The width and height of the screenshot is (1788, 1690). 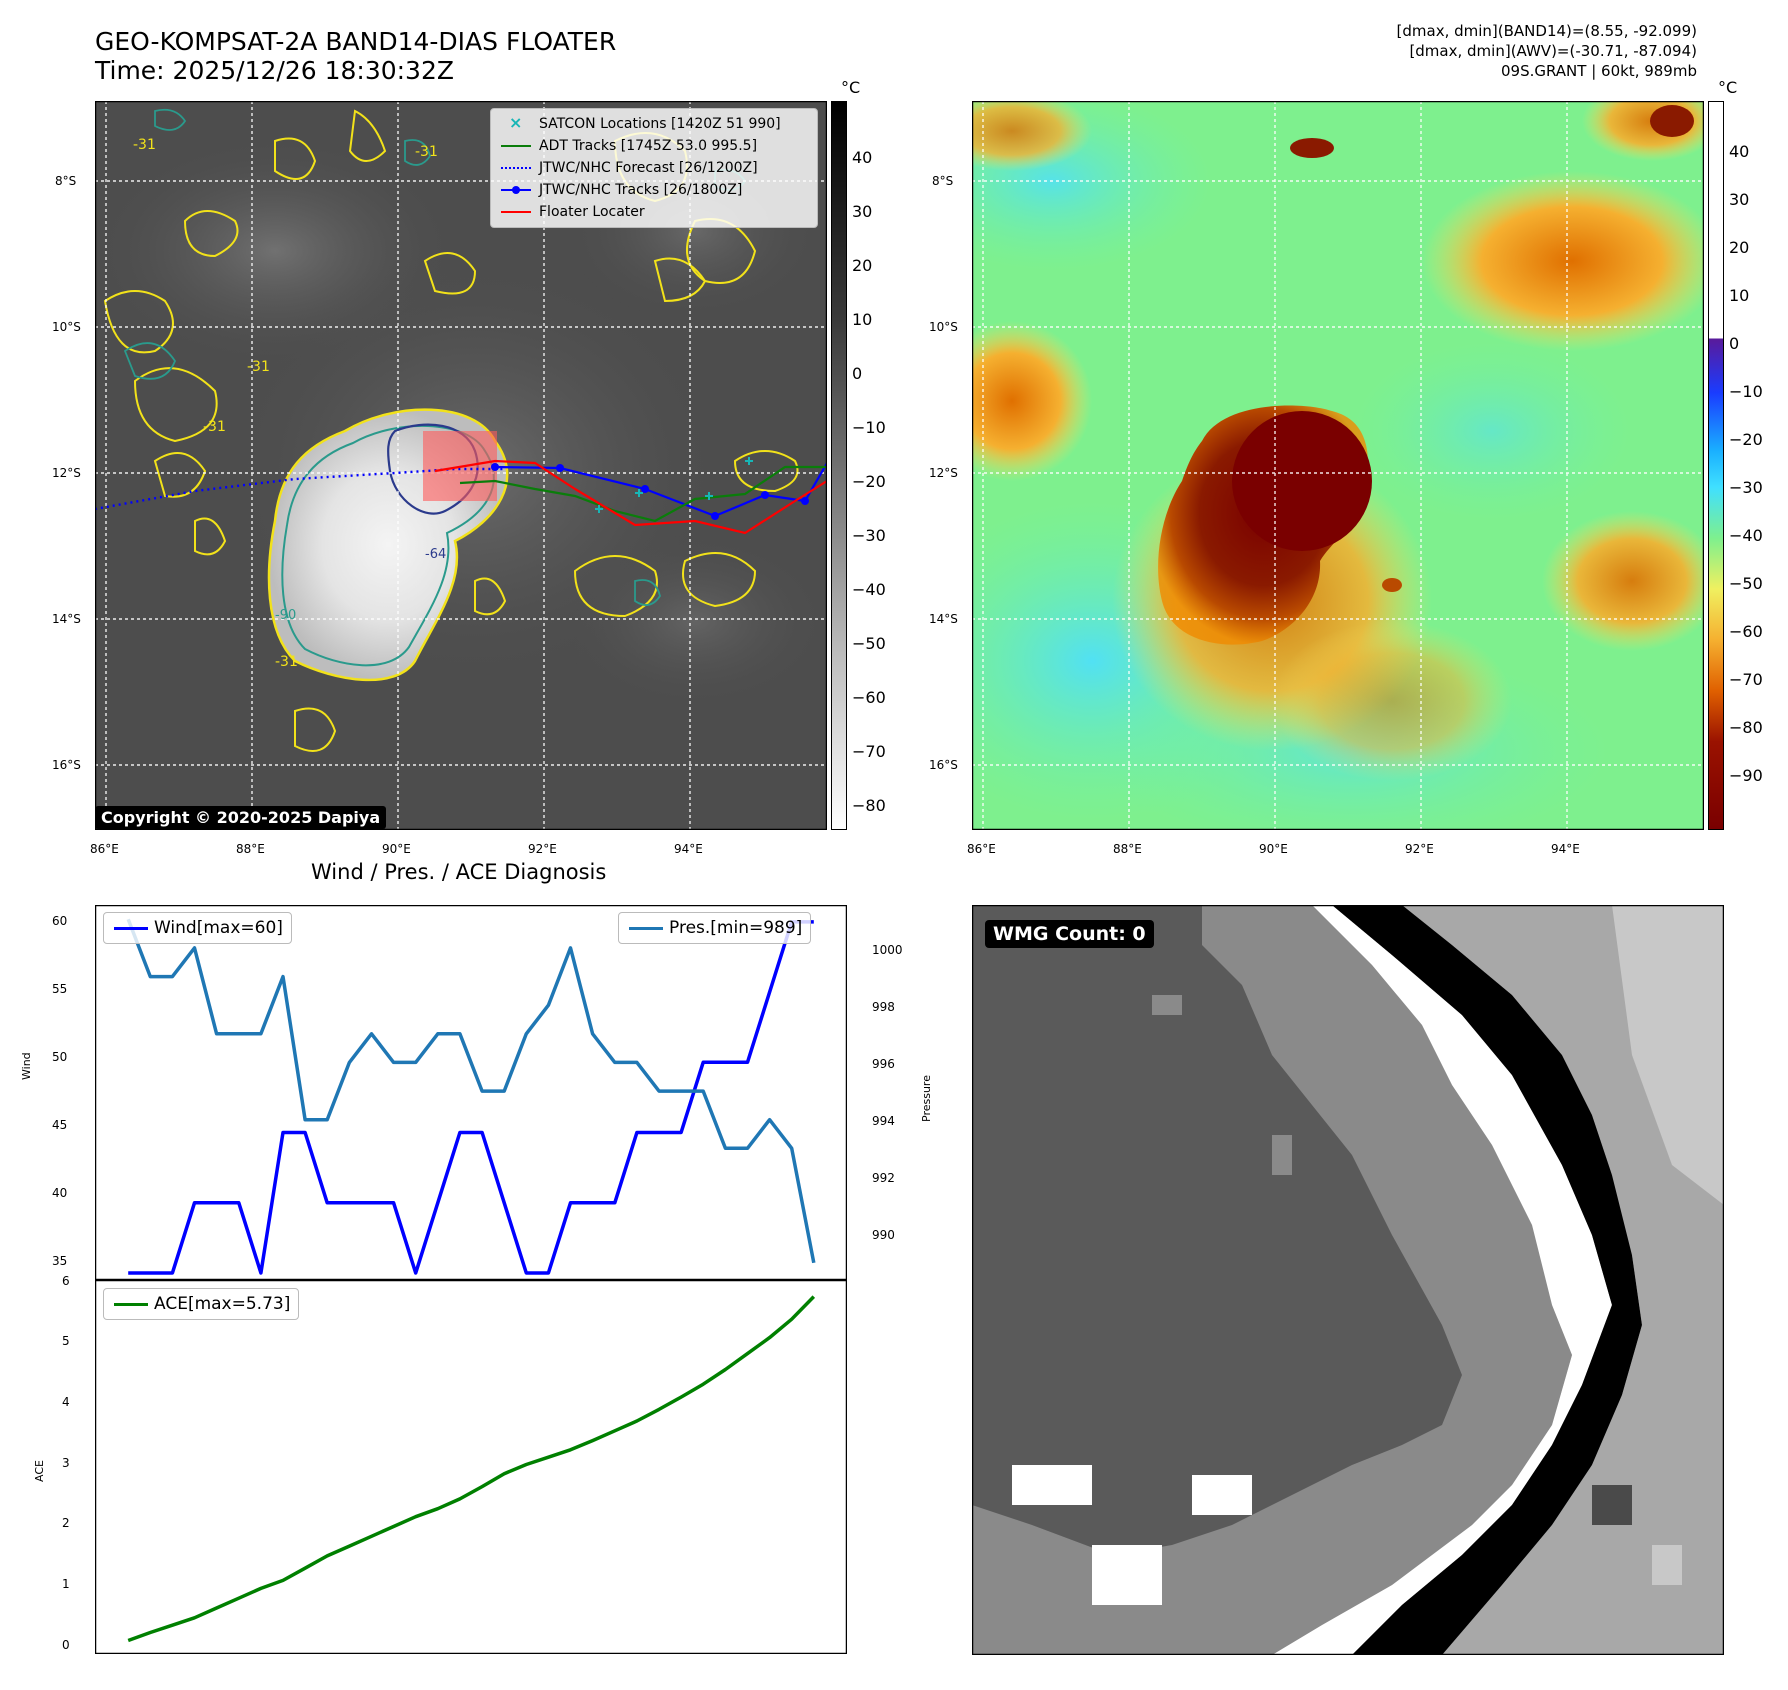 I want to click on wind-tick: 40, so click(x=60, y=1193).